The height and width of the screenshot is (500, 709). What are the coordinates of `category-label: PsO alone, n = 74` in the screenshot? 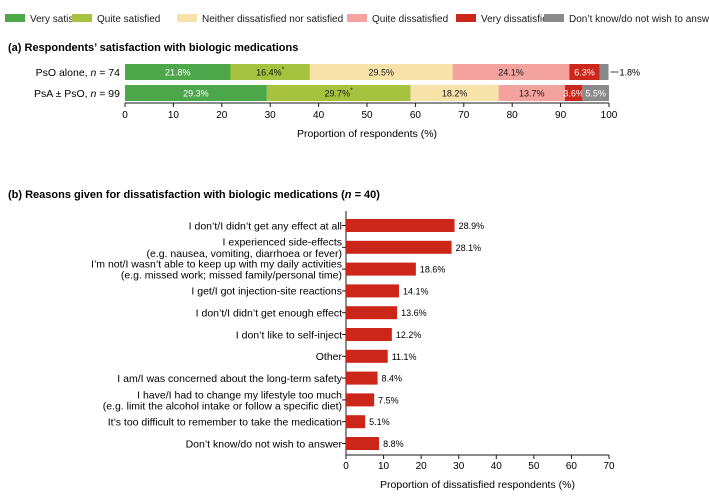 It's located at (78, 73).